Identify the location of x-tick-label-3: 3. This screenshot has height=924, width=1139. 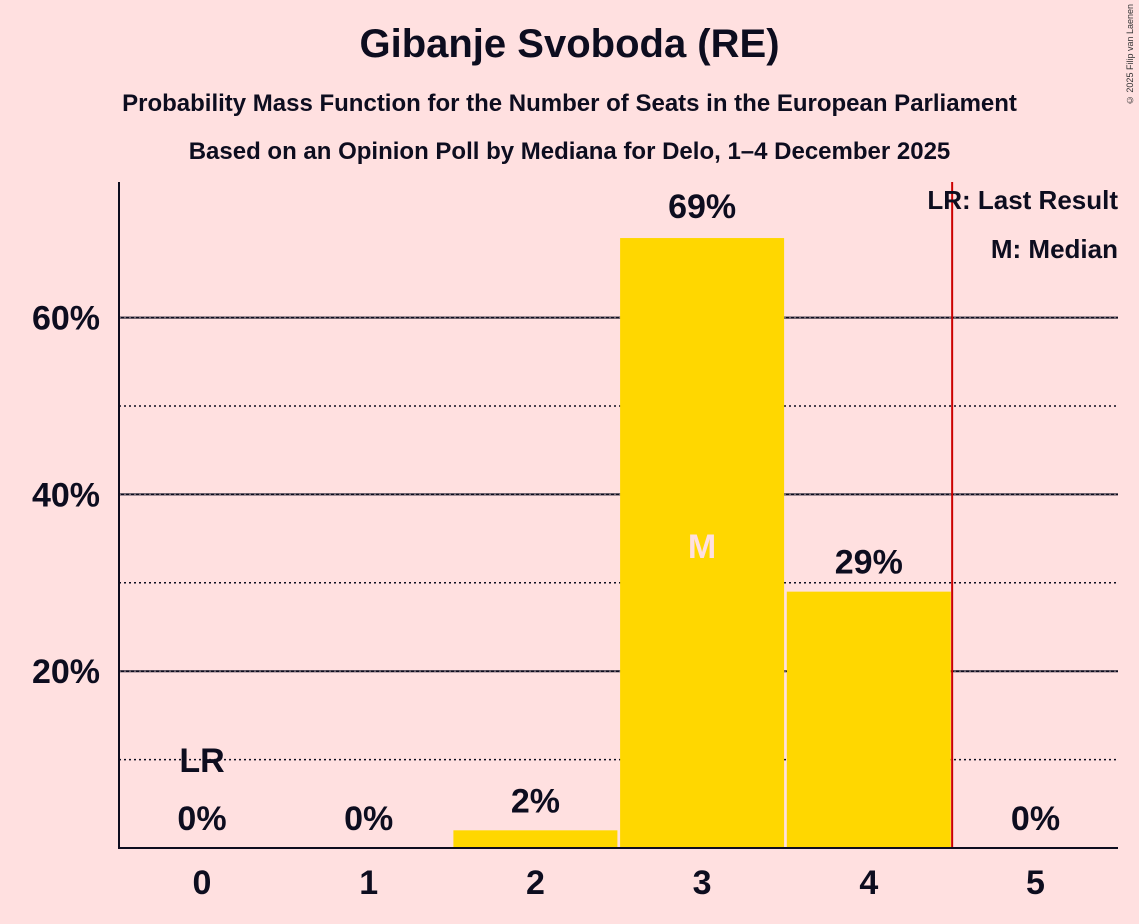
(702, 883).